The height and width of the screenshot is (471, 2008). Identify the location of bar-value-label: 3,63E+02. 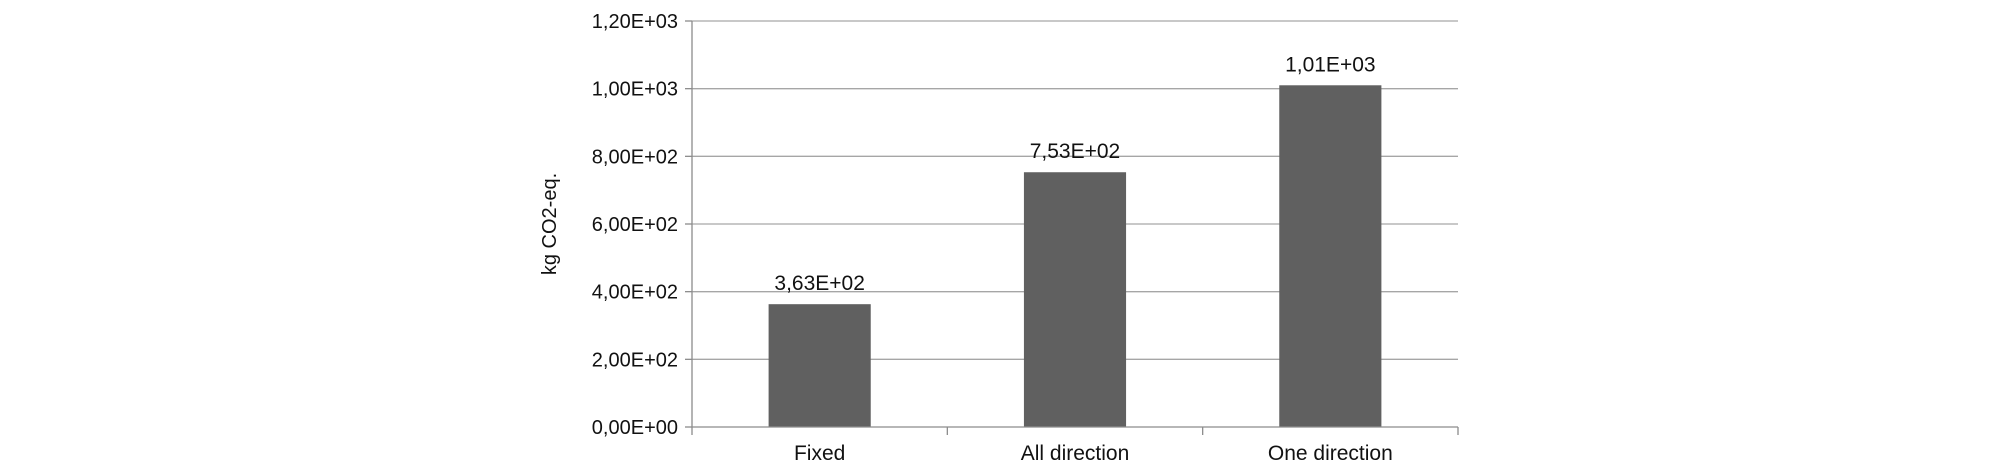
(819, 283).